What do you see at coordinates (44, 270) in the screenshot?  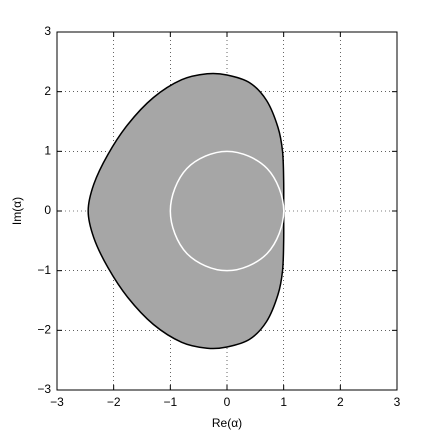 I see `y-tick-label: −1` at bounding box center [44, 270].